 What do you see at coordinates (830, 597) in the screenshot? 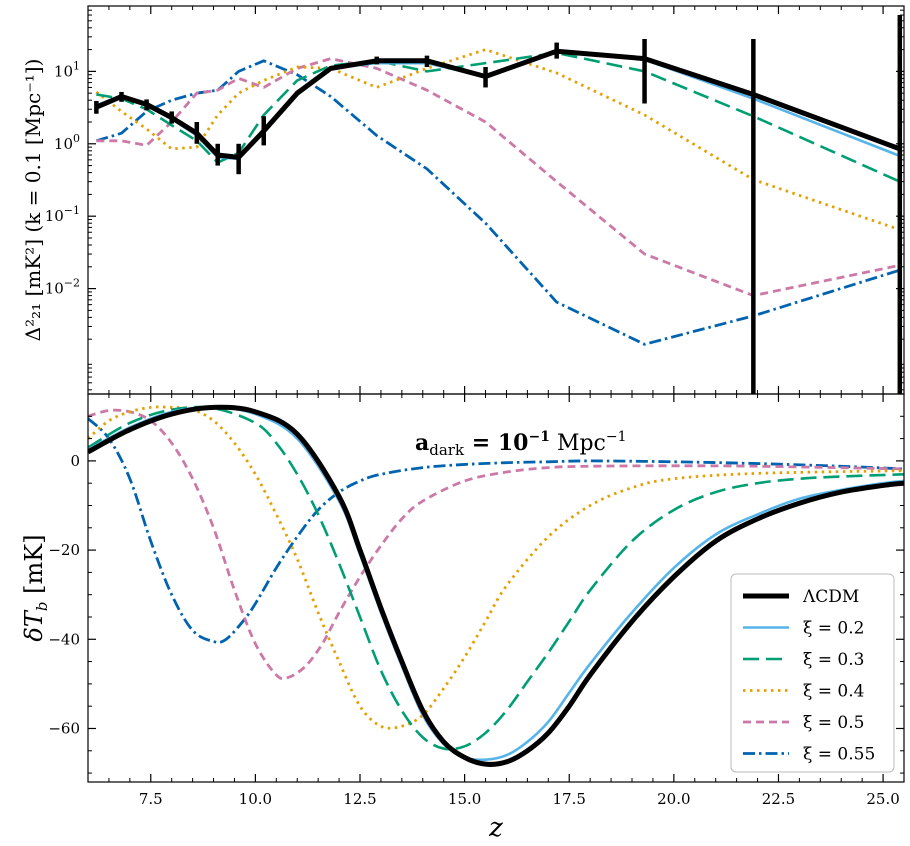
I see `legend-label: ΛCDM` at bounding box center [830, 597].